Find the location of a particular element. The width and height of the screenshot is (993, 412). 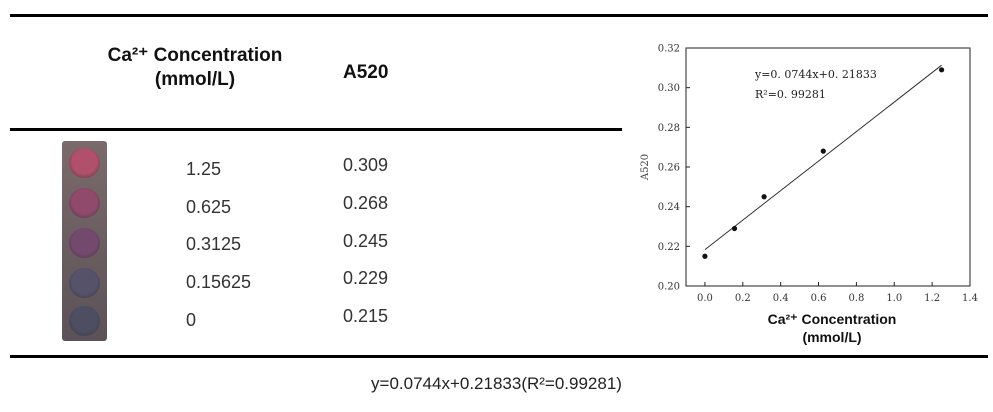

x-axis-title: Ca²⁺ Concentration (mmol/L) is located at coordinates (832, 328).